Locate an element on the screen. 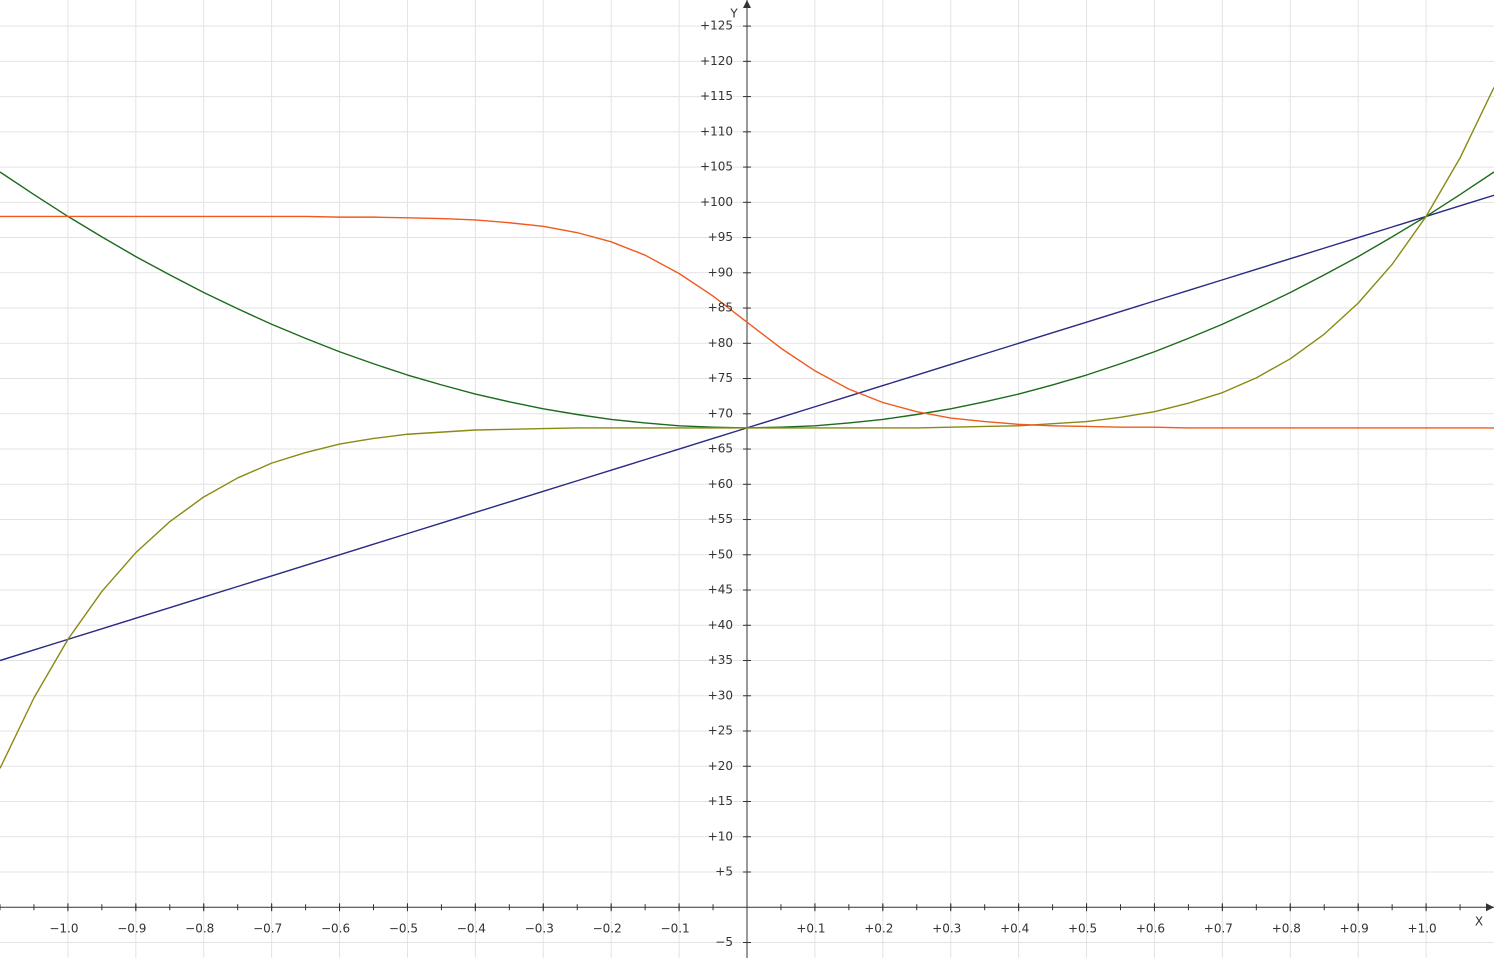 This screenshot has height=958, width=1494. x-tick-label: +0.6 is located at coordinates (1150, 929).